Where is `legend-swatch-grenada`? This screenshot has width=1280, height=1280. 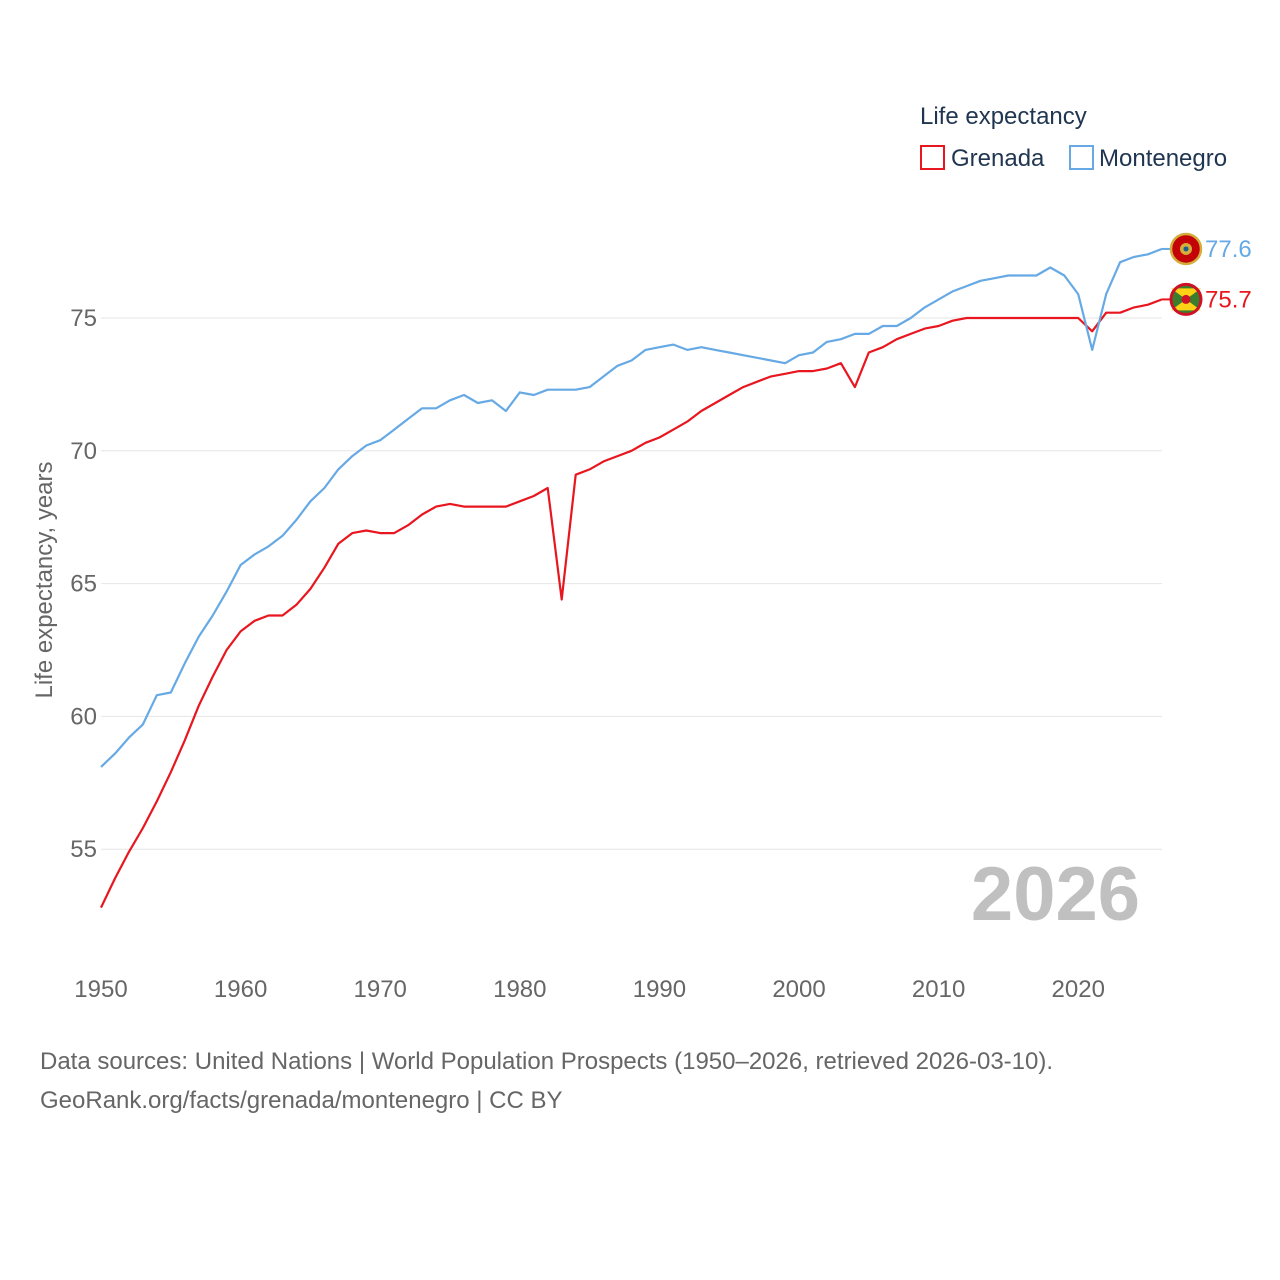 legend-swatch-grenada is located at coordinates (932, 157).